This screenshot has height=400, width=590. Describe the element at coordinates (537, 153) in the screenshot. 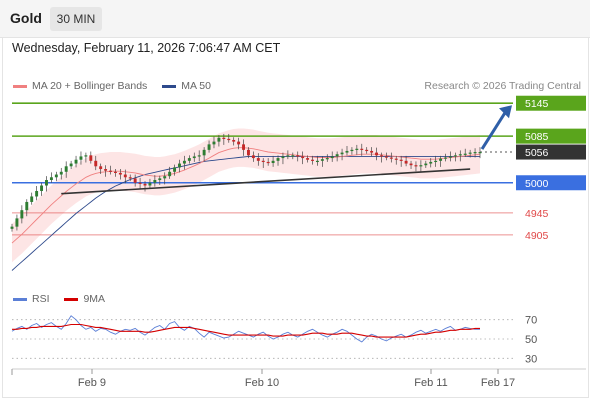

I see `level-label-5056: 5056` at that location.